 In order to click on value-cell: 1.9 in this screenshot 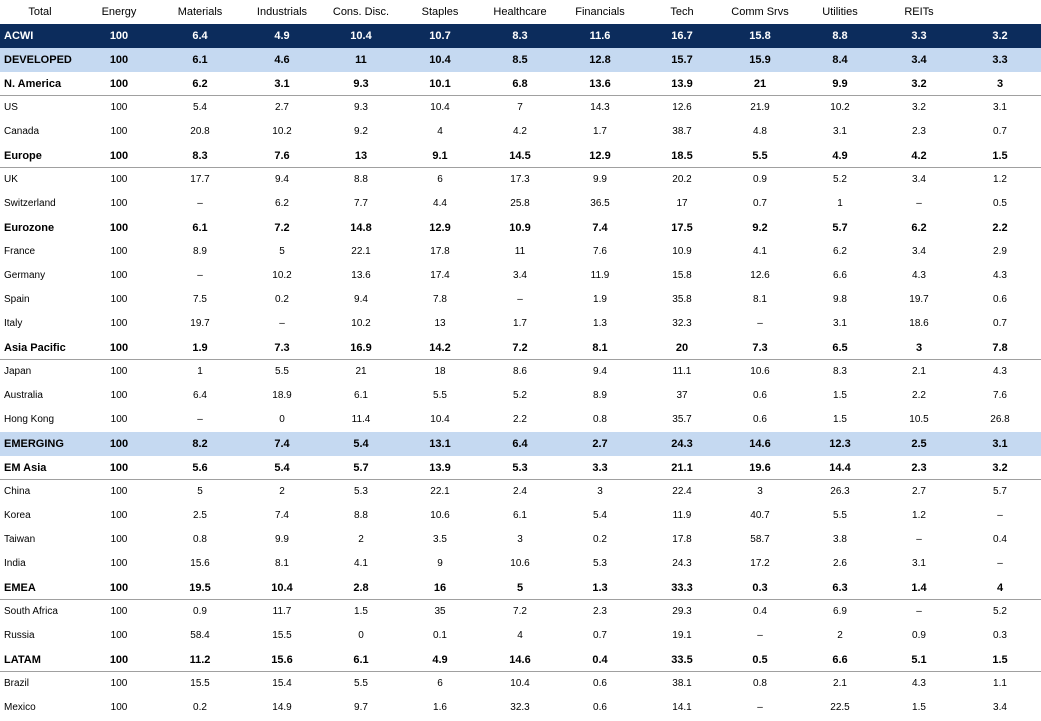, I will do `click(600, 299)`.